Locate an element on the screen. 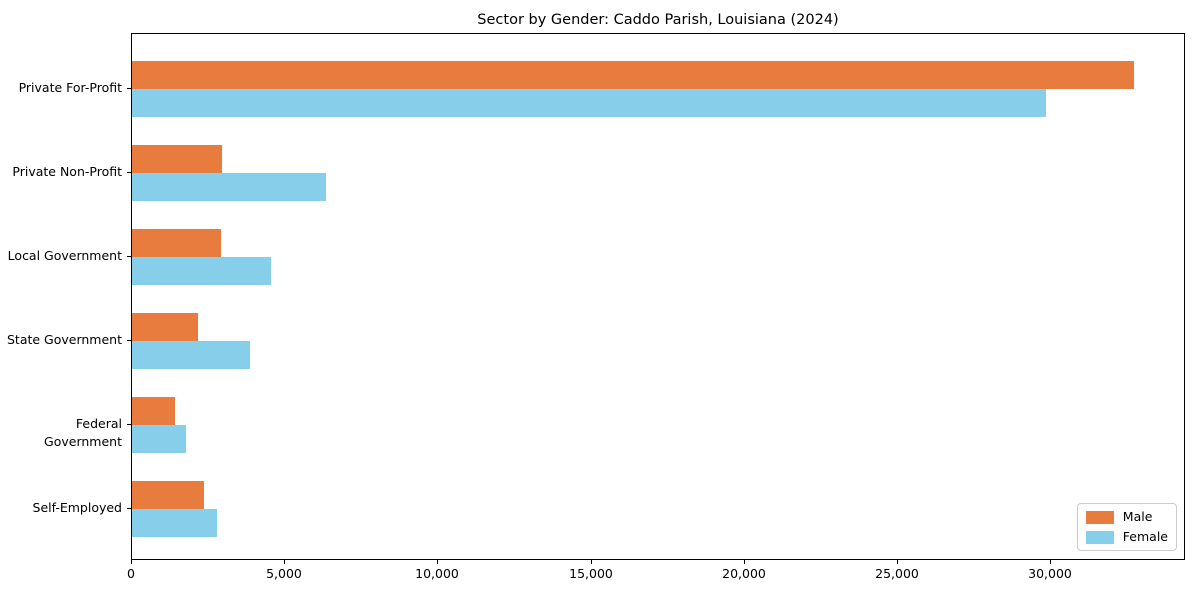  legend-label-female: Female is located at coordinates (1145, 536).